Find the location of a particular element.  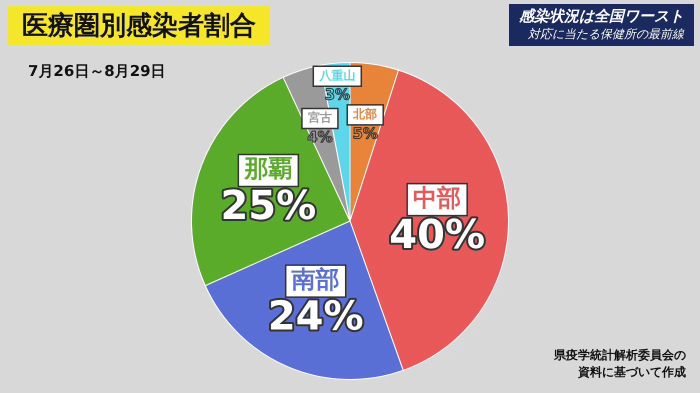

text: 県疫学統計解析委員会の資料に基づいて作成 is located at coordinates (619, 364).